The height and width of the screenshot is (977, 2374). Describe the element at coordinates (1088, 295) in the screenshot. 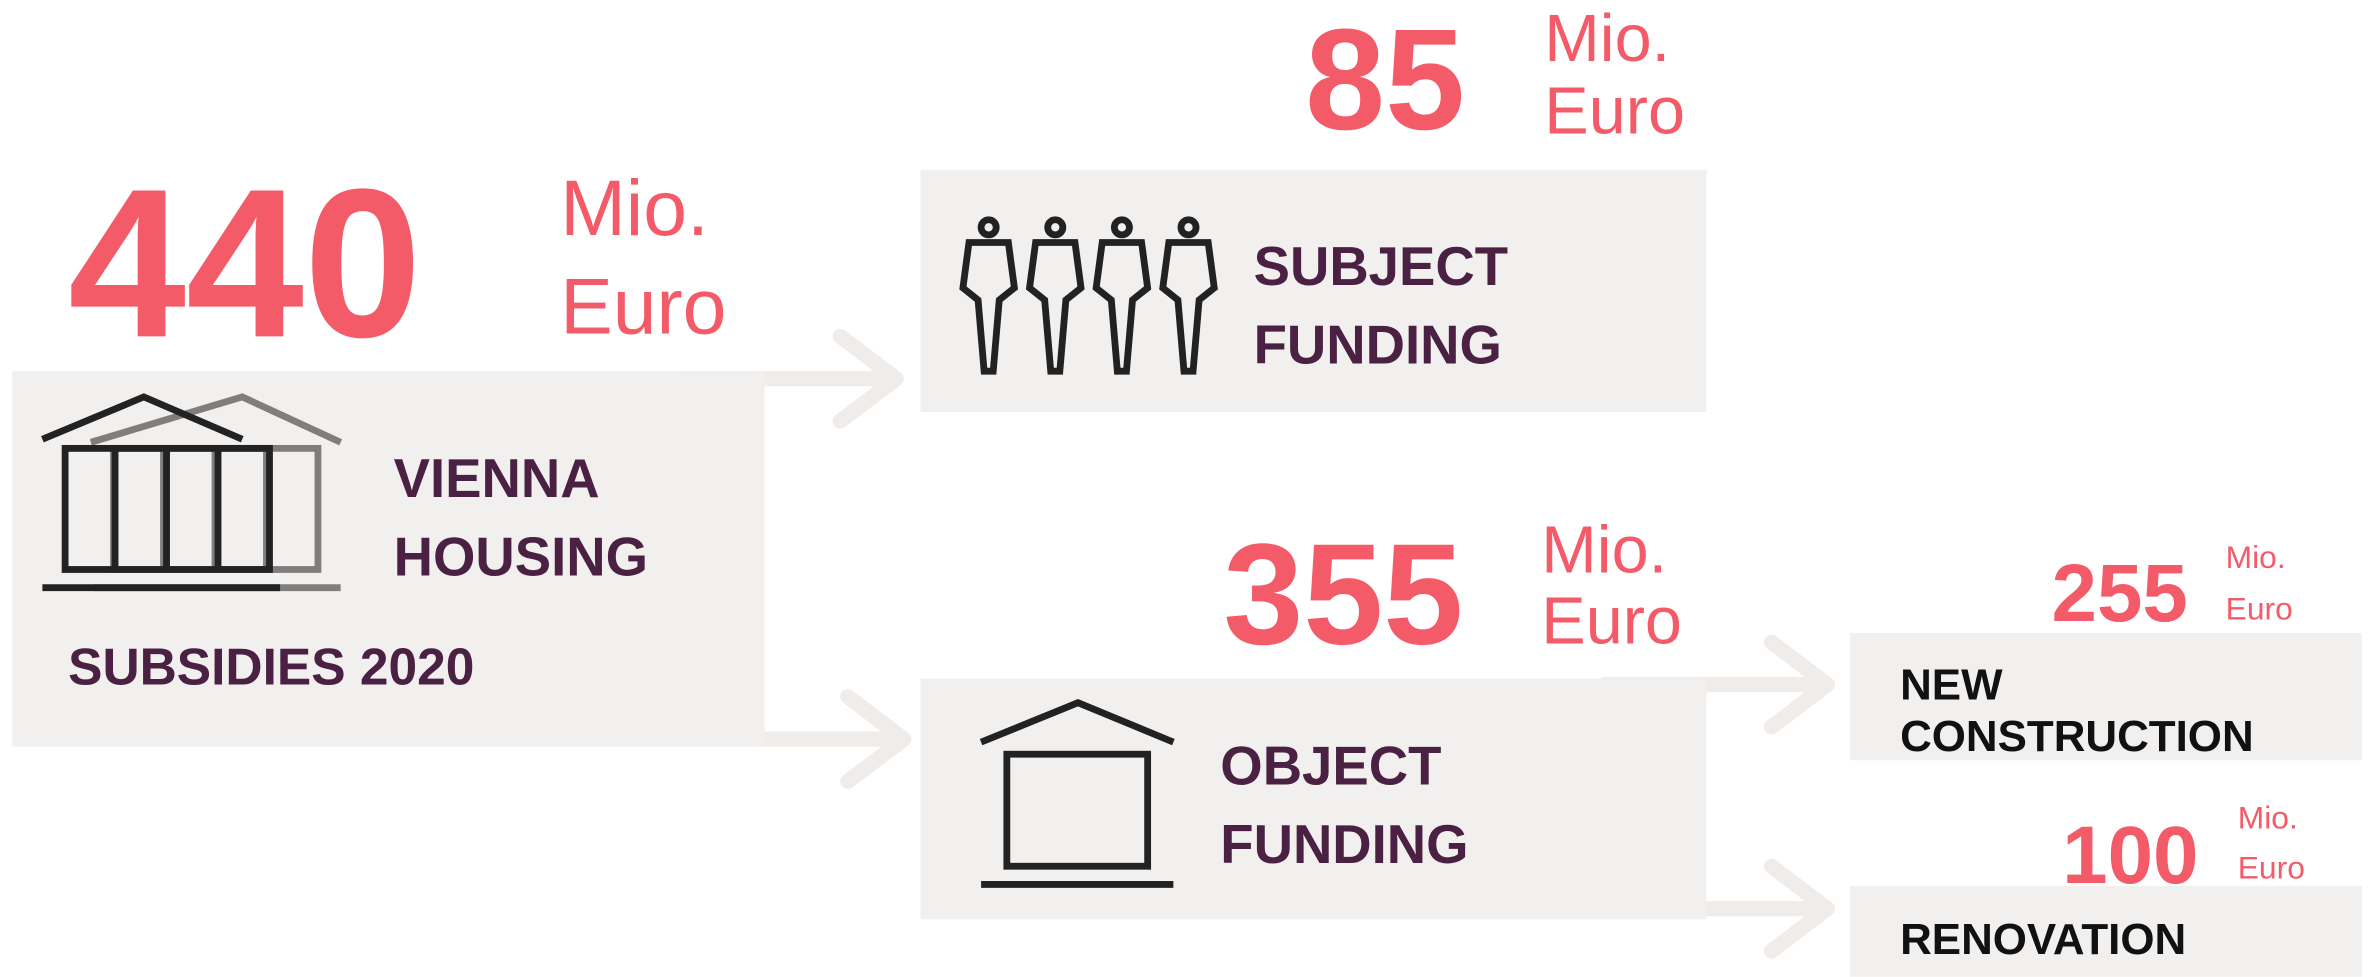

I see `people-icon` at that location.